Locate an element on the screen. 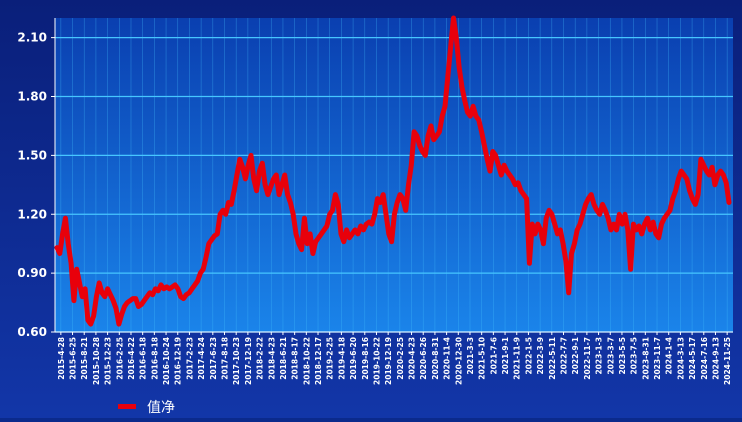  x-tick-label: 2017-2-23 is located at coordinates (189, 358).